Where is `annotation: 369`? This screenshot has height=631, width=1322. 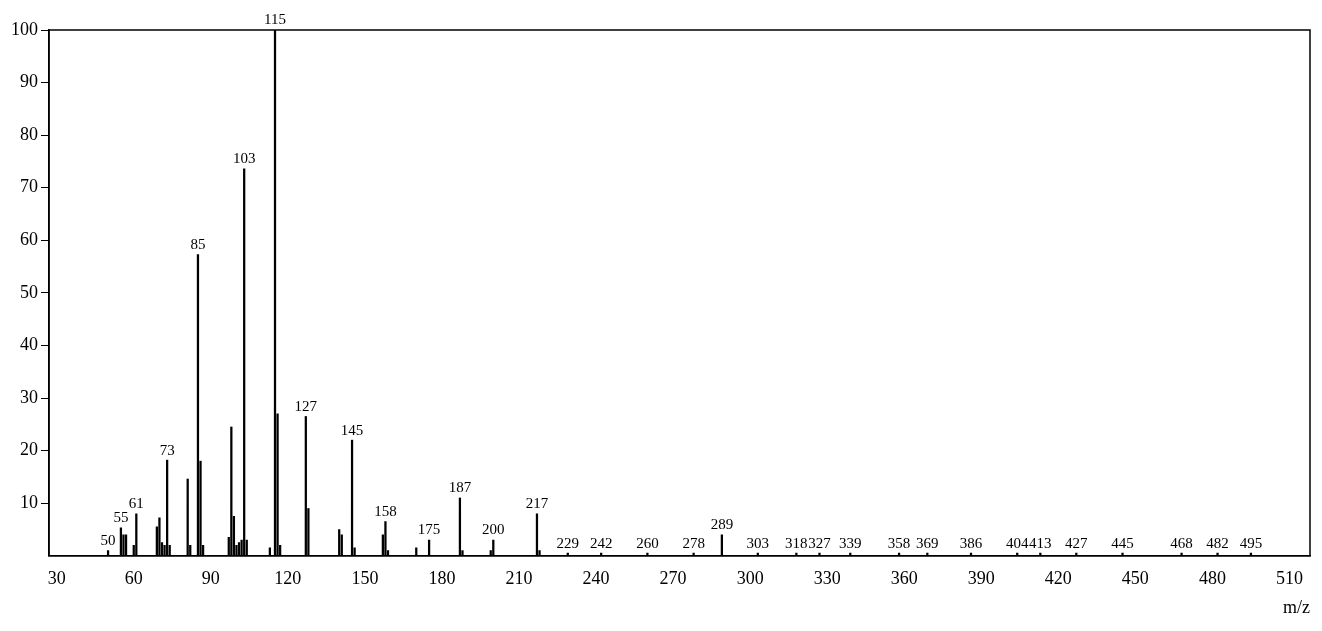
annotation: 369 is located at coordinates (927, 542).